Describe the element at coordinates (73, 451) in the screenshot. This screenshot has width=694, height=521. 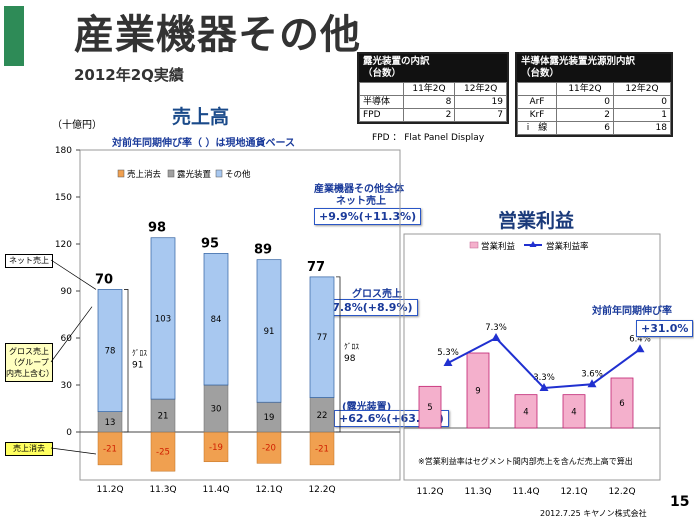
I see `elim-leader-line` at that location.